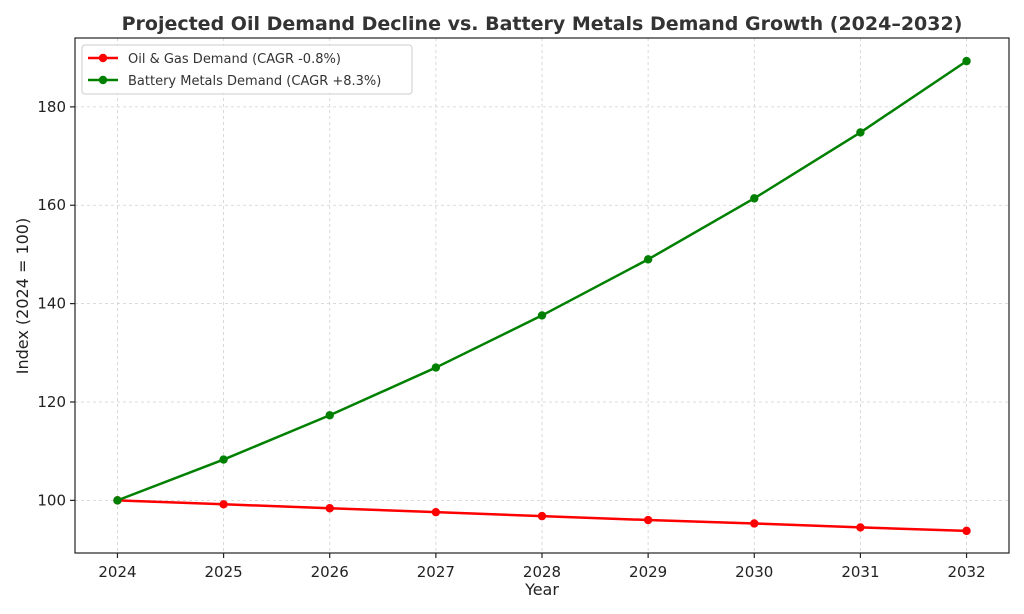  I want to click on x-tick-label: 2027, so click(436, 572).